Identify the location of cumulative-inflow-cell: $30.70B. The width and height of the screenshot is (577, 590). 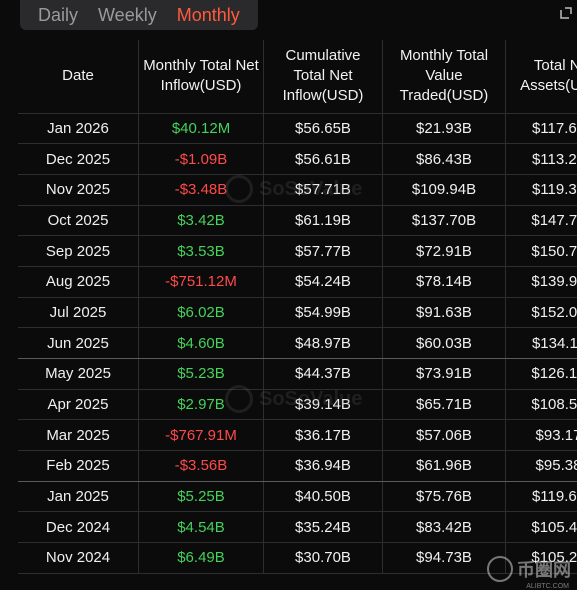
(323, 558).